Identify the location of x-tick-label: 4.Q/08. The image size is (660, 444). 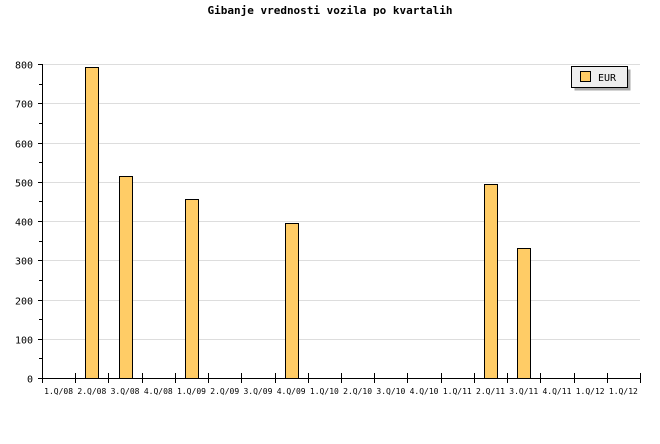
(158, 391).